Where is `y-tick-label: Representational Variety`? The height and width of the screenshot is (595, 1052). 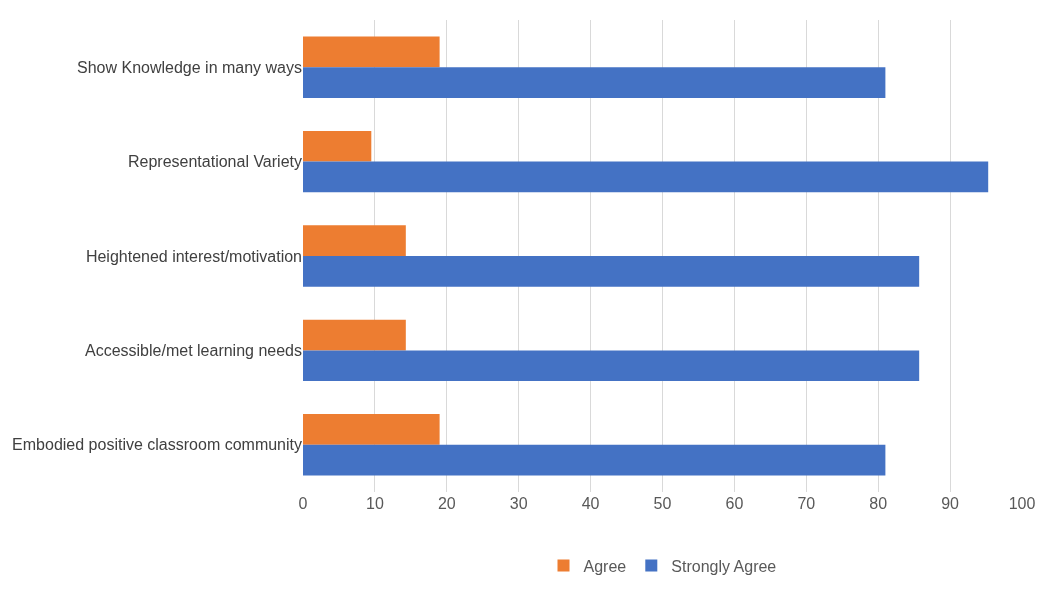
y-tick-label: Representational Variety is located at coordinates (214, 162).